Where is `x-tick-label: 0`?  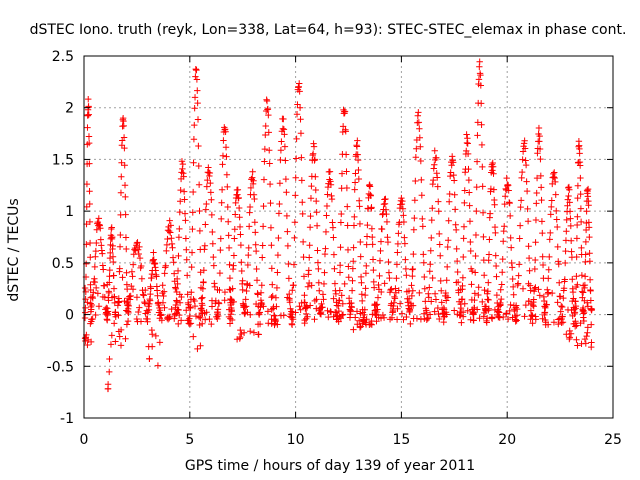
x-tick-label: 0 is located at coordinates (84, 440).